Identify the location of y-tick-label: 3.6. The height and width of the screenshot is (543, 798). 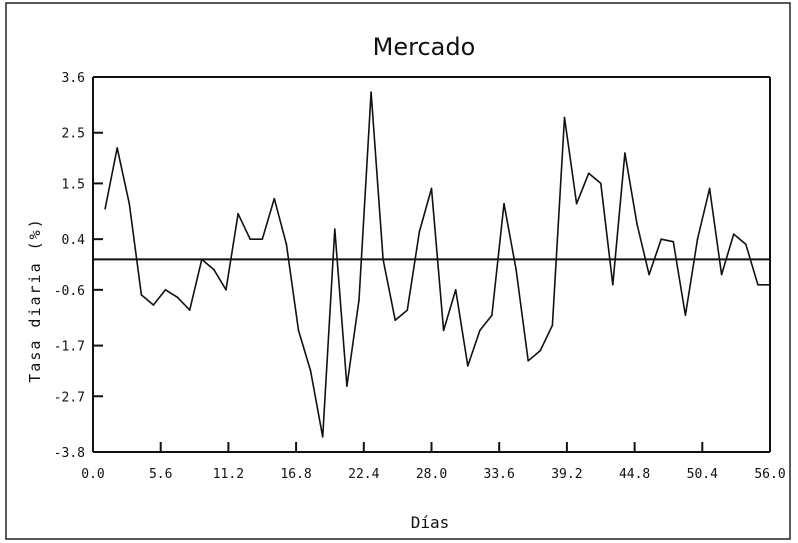
(73, 78).